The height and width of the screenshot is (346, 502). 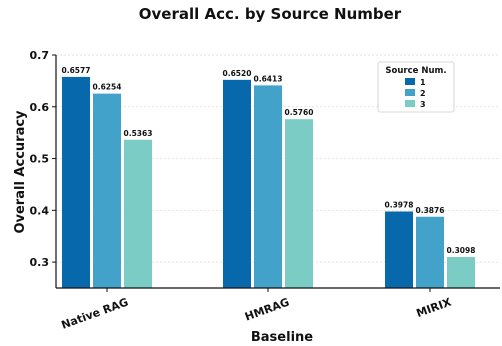 I want to click on data-label: 0.5363, so click(x=138, y=133).